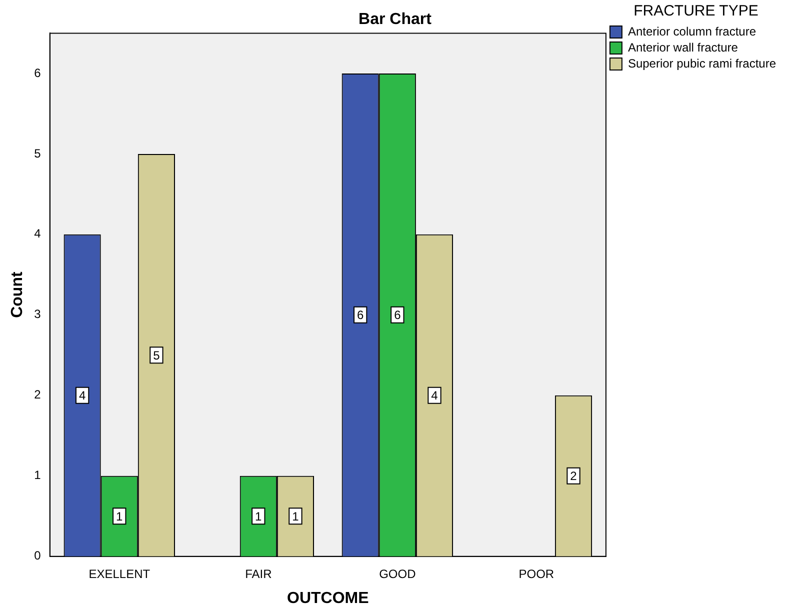  I want to click on x-tick-label: EXELLENT, so click(119, 573).